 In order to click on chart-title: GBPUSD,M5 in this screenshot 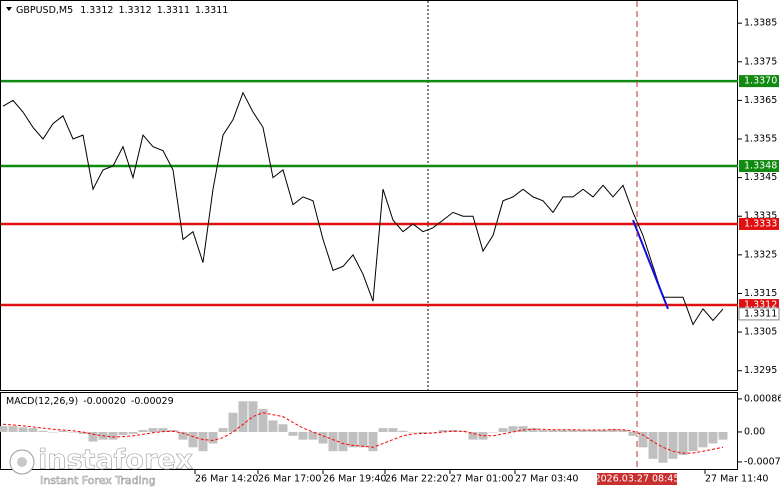, I will do `click(44, 10)`.